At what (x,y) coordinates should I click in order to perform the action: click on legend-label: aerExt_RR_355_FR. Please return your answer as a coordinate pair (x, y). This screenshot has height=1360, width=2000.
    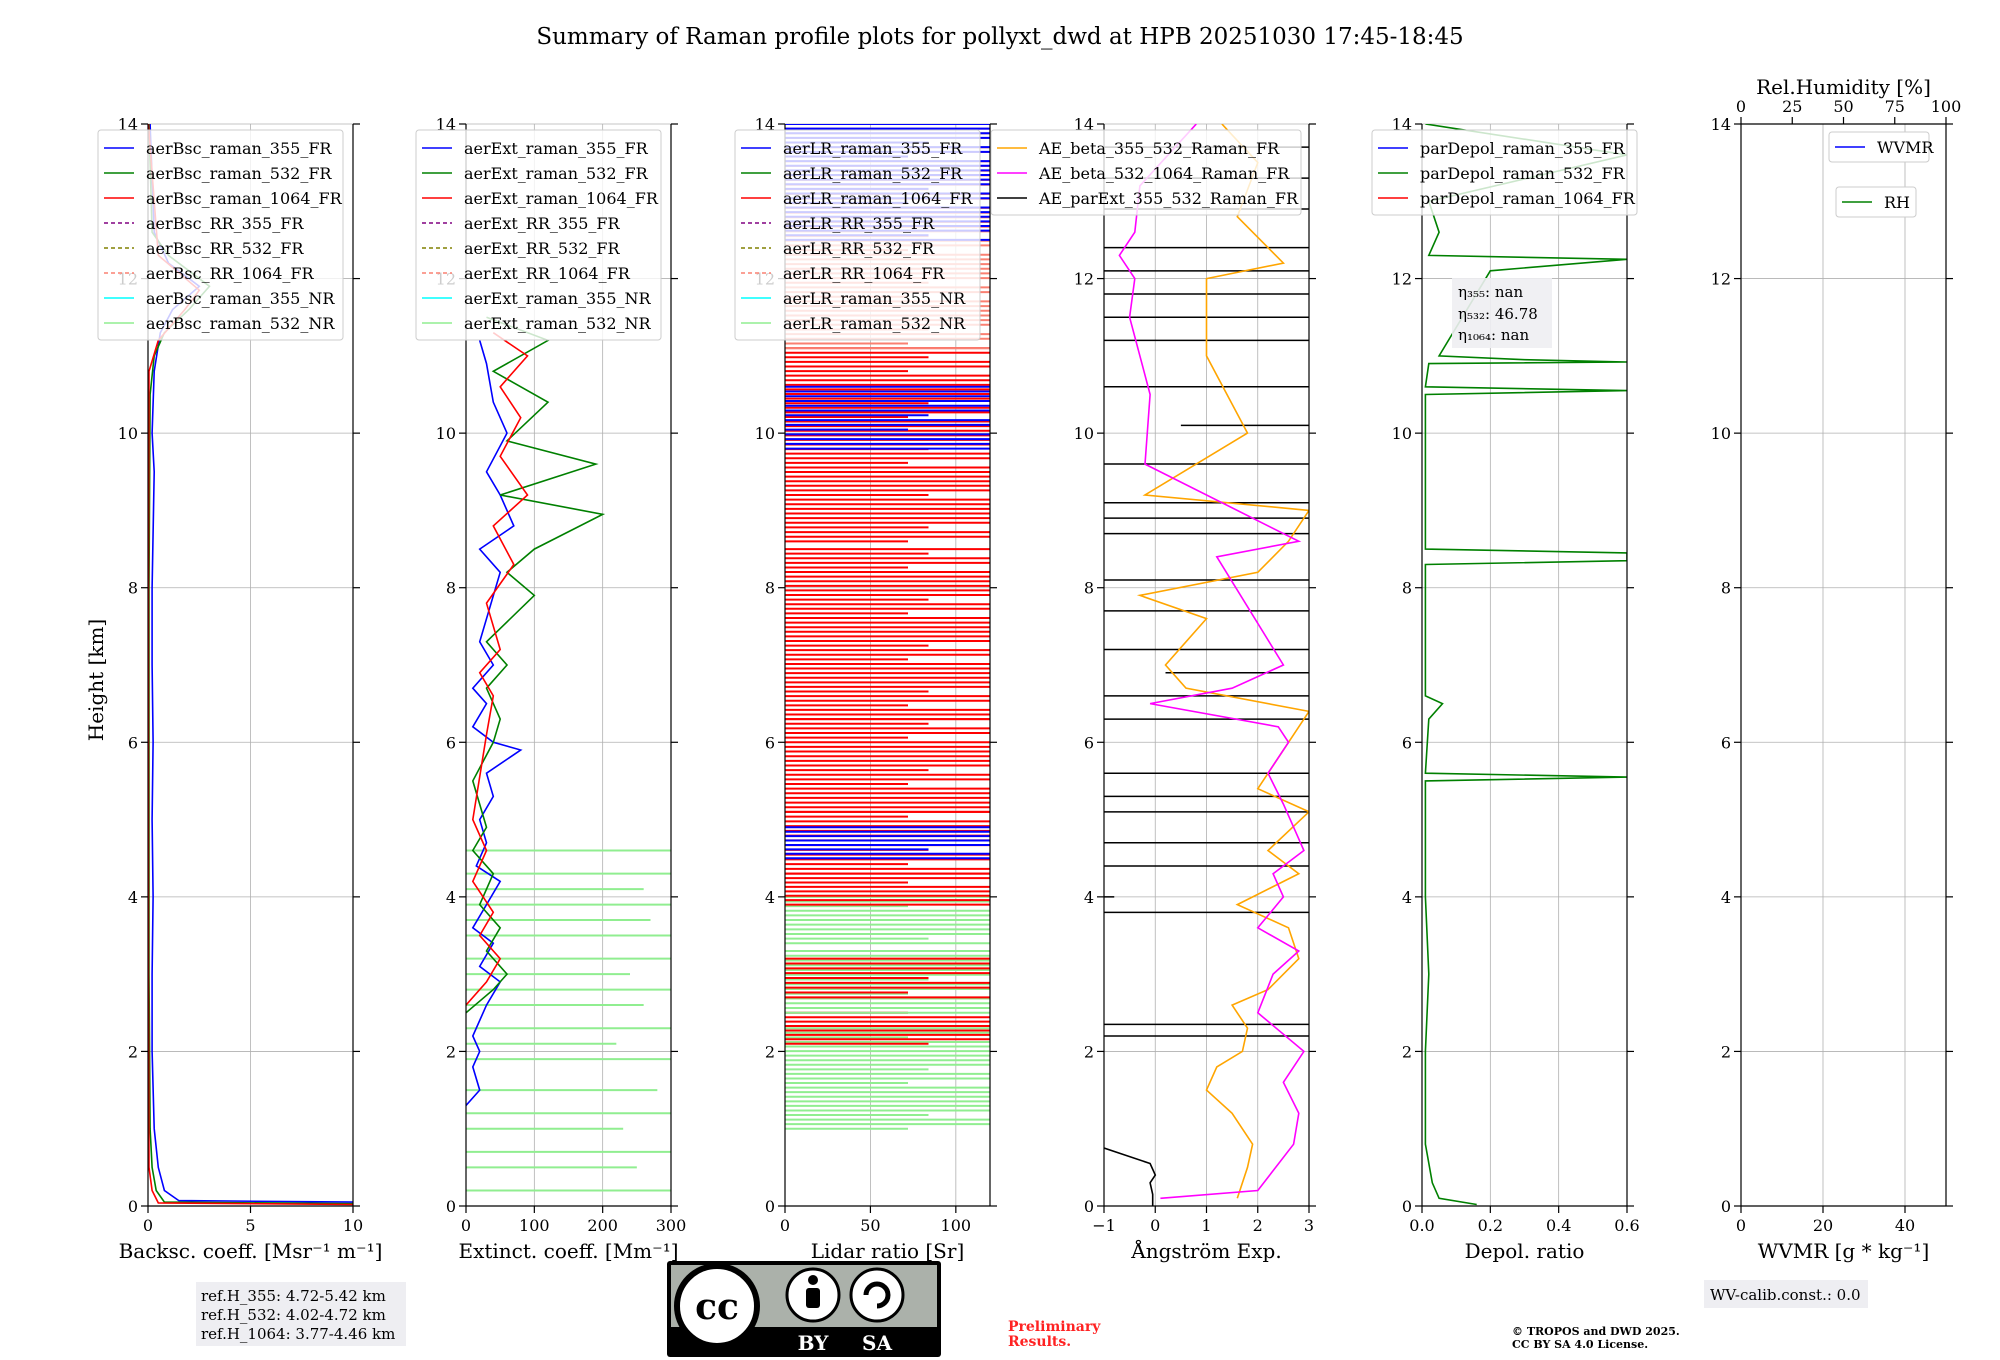
    Looking at the image, I should click on (542, 223).